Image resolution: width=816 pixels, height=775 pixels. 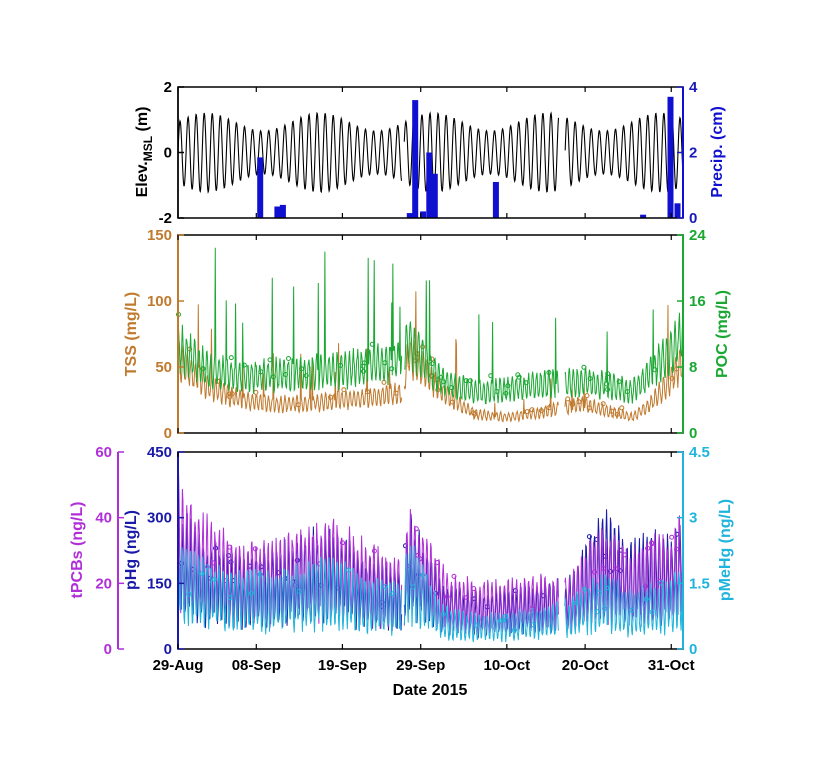 What do you see at coordinates (671, 665) in the screenshot?
I see `x-tick-label: 31-Oct` at bounding box center [671, 665].